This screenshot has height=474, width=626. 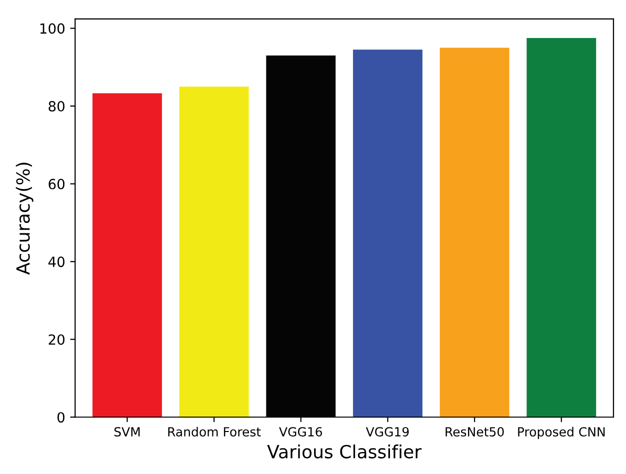 What do you see at coordinates (214, 431) in the screenshot?
I see `x-tick-label: Random Forest` at bounding box center [214, 431].